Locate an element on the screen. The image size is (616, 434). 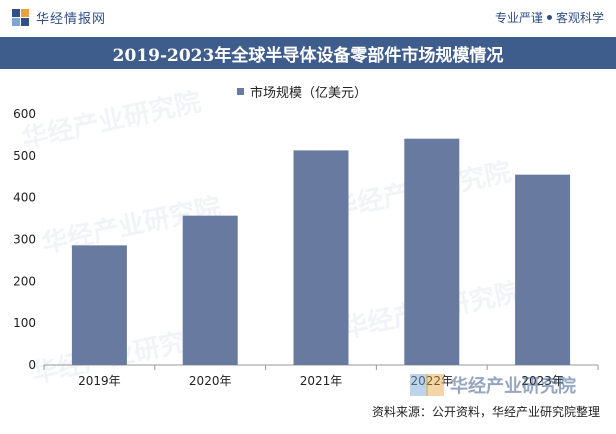
corner-logo-text: 华经产业研究院 is located at coordinates (513, 386).